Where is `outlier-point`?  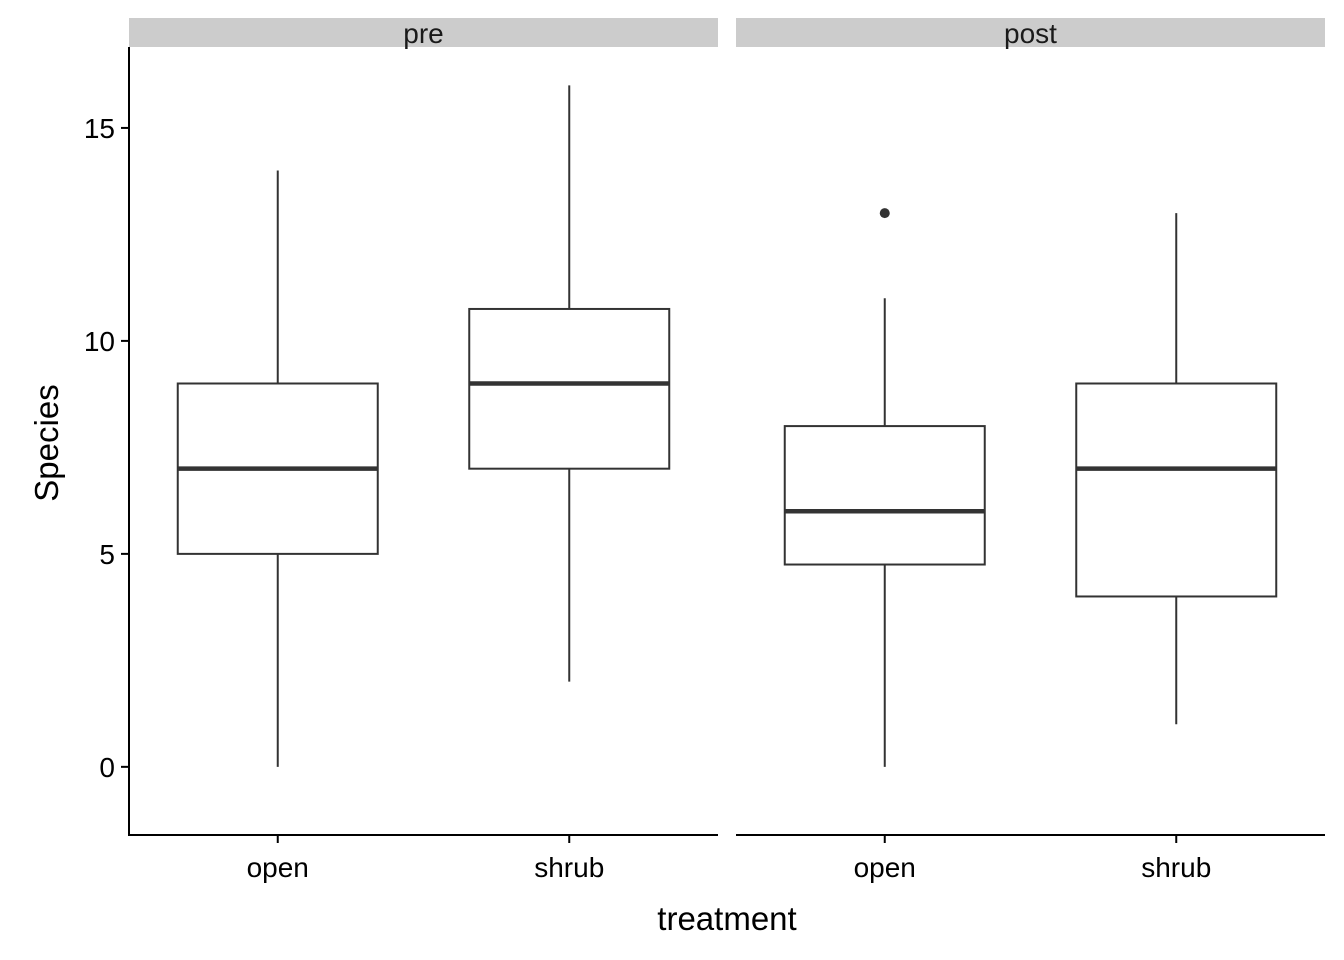
outlier-point is located at coordinates (884, 213).